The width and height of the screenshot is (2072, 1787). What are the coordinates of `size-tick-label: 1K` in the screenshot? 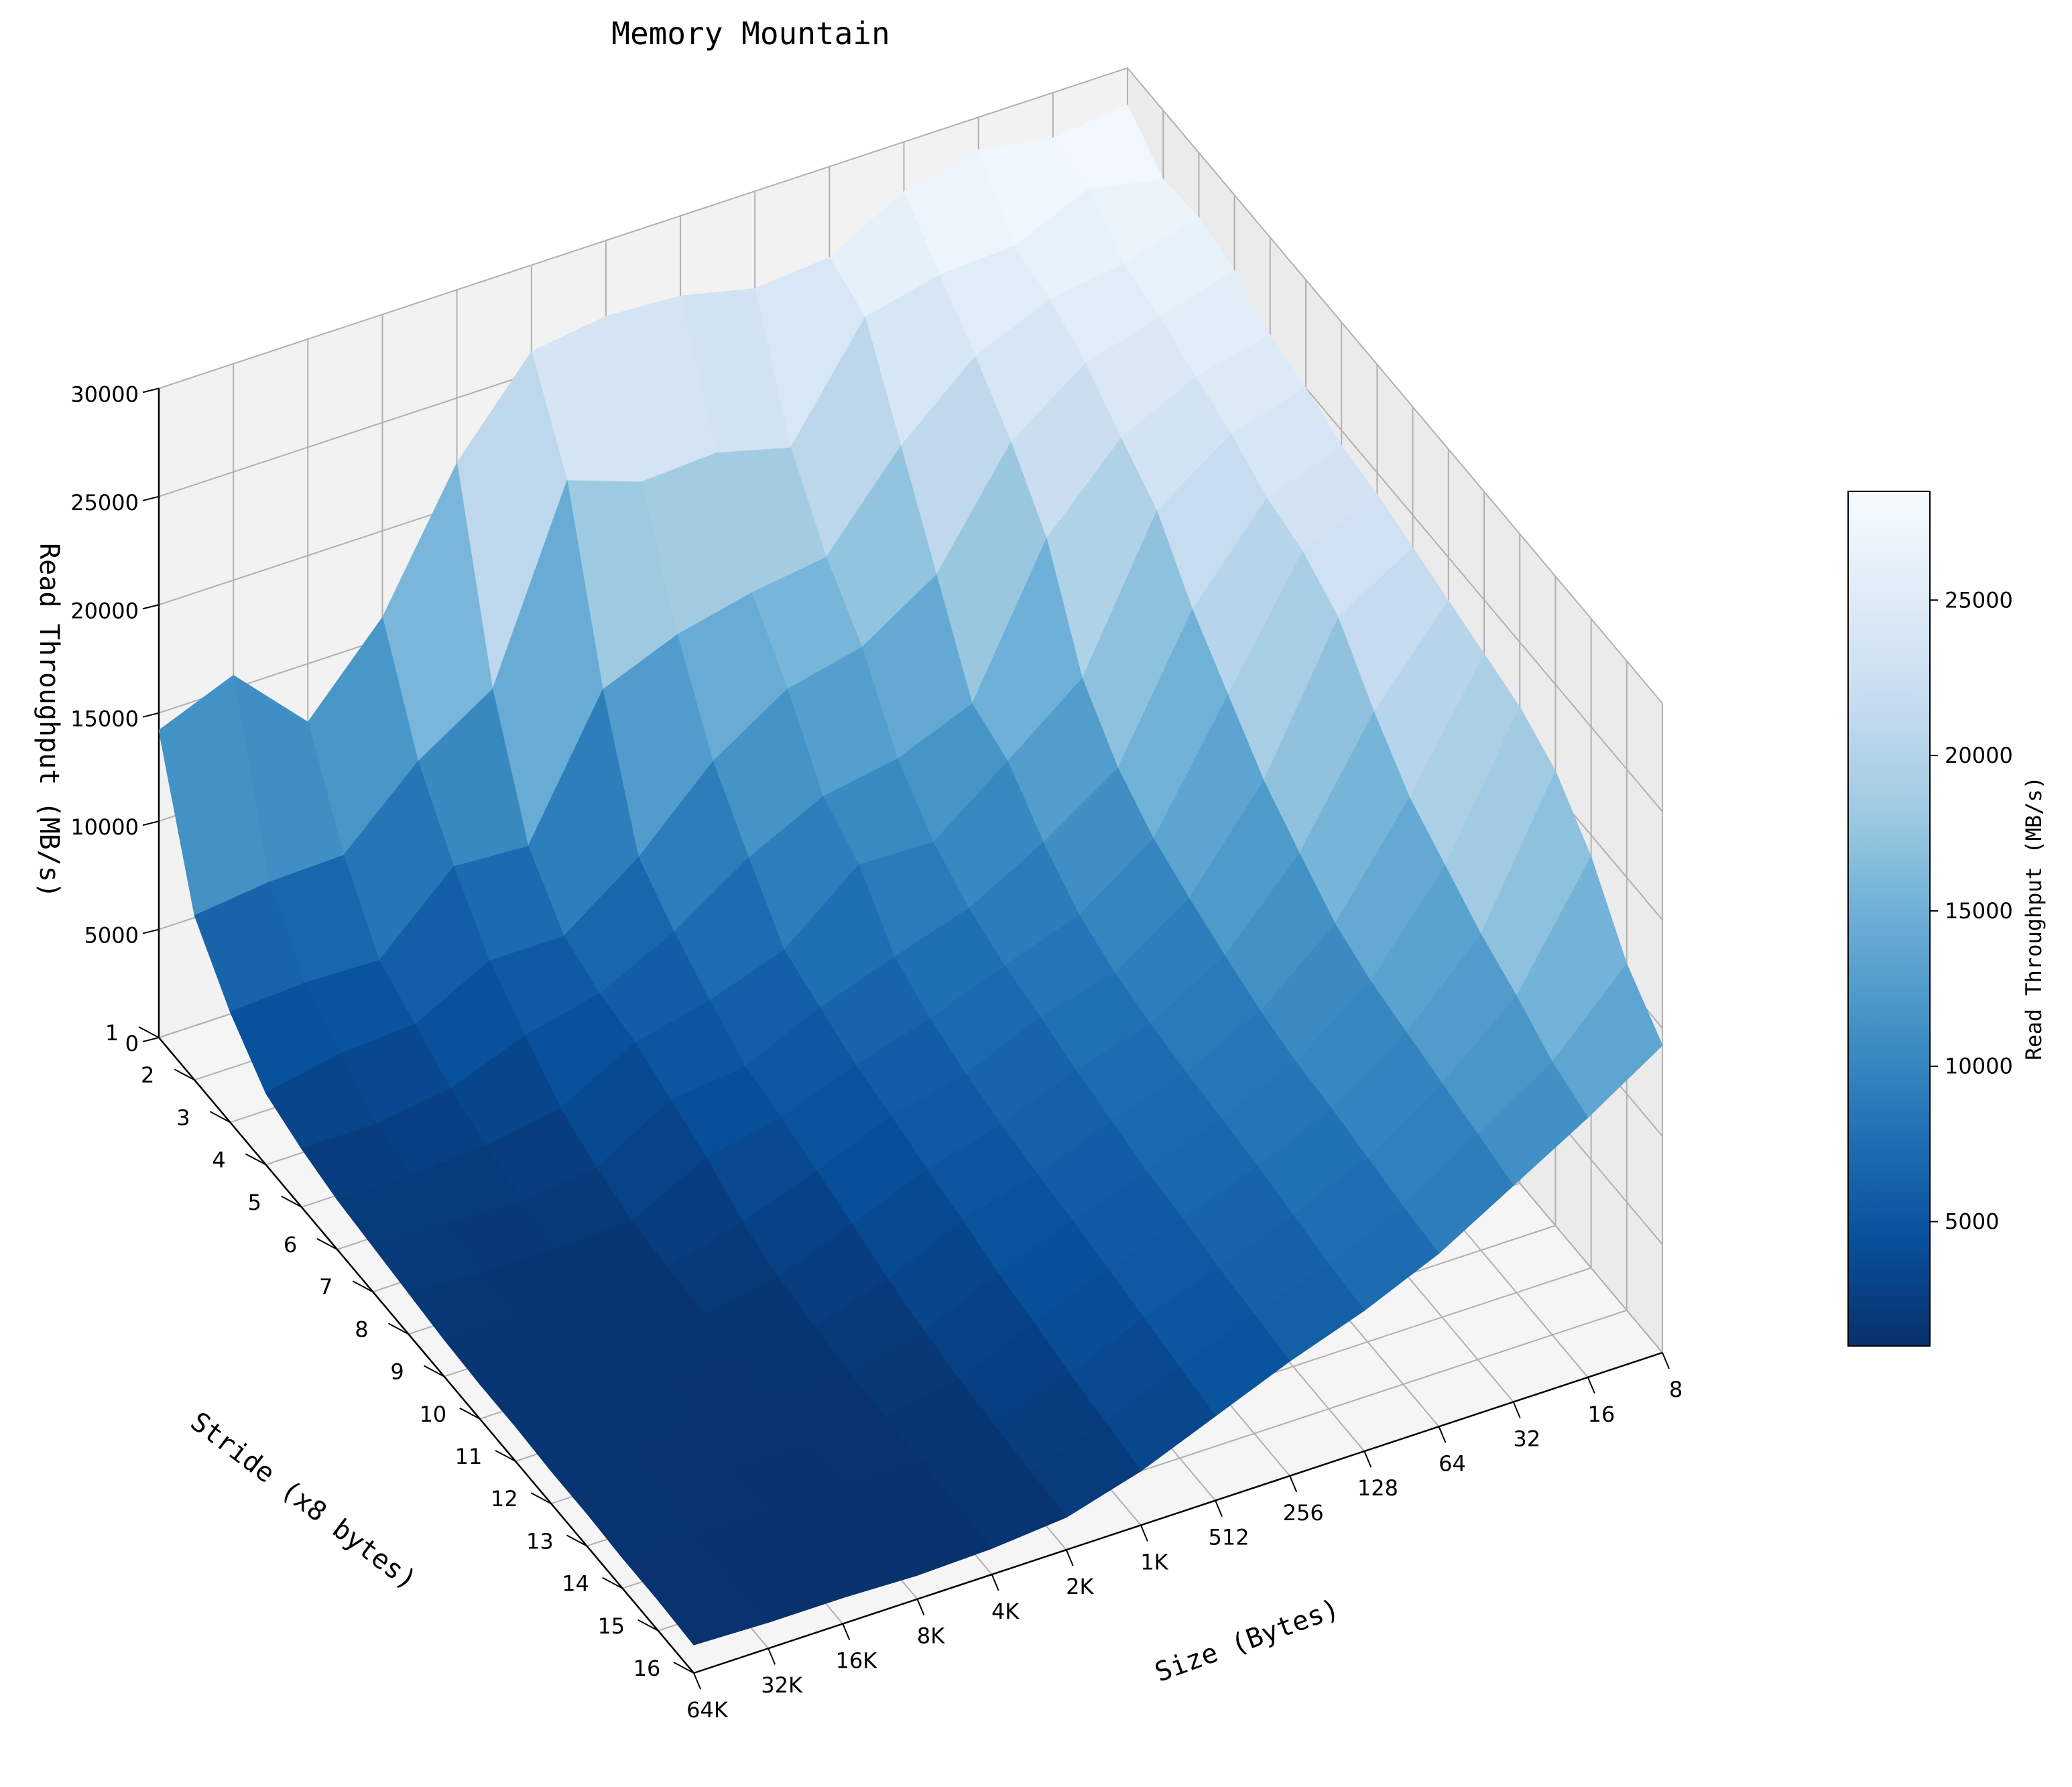 It's located at (1154, 1562).